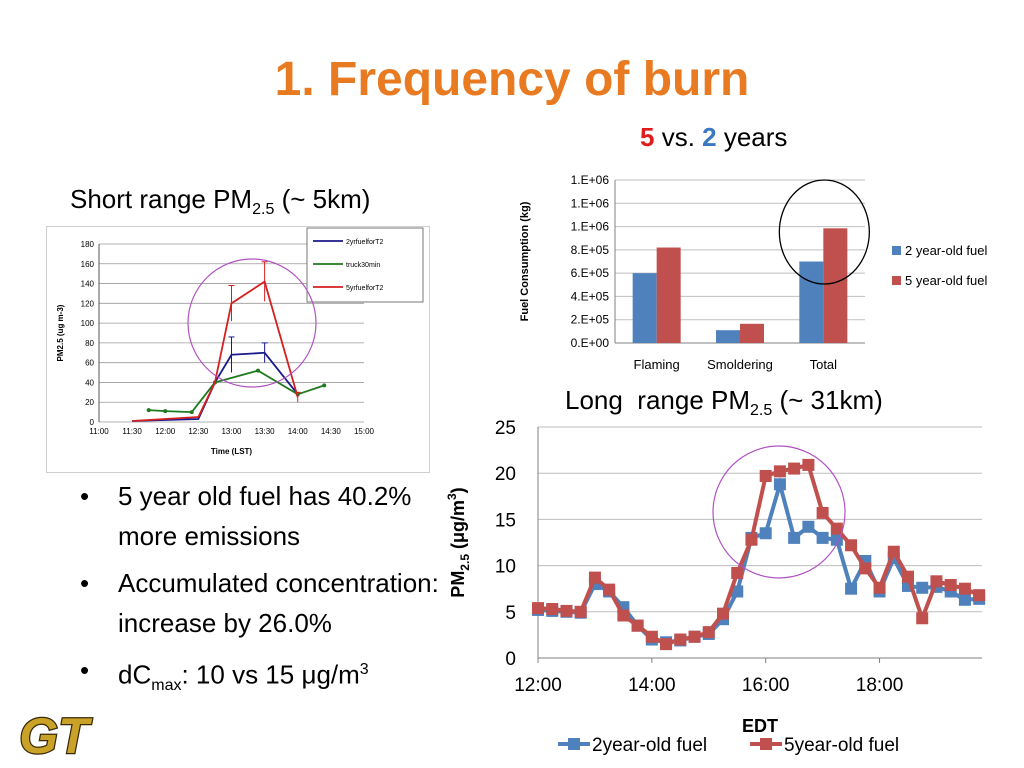 The height and width of the screenshot is (768, 1024). I want to click on bullet-text-pre: dC, so click(135, 674).